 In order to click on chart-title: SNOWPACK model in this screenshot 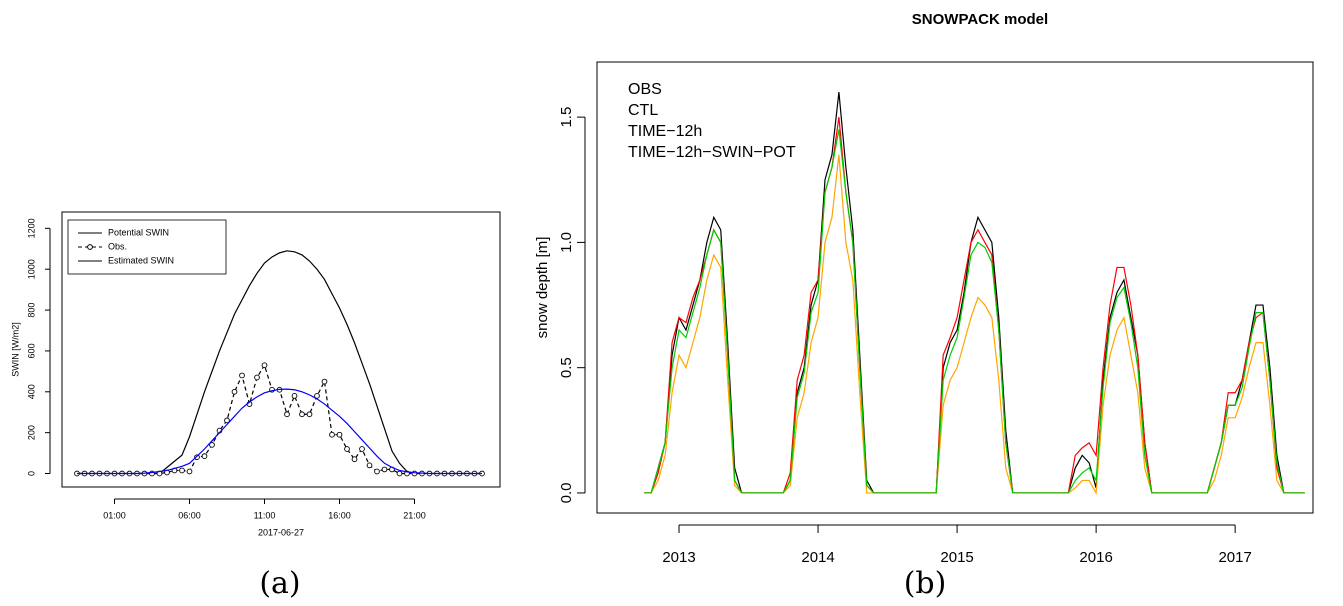, I will do `click(980, 19)`.